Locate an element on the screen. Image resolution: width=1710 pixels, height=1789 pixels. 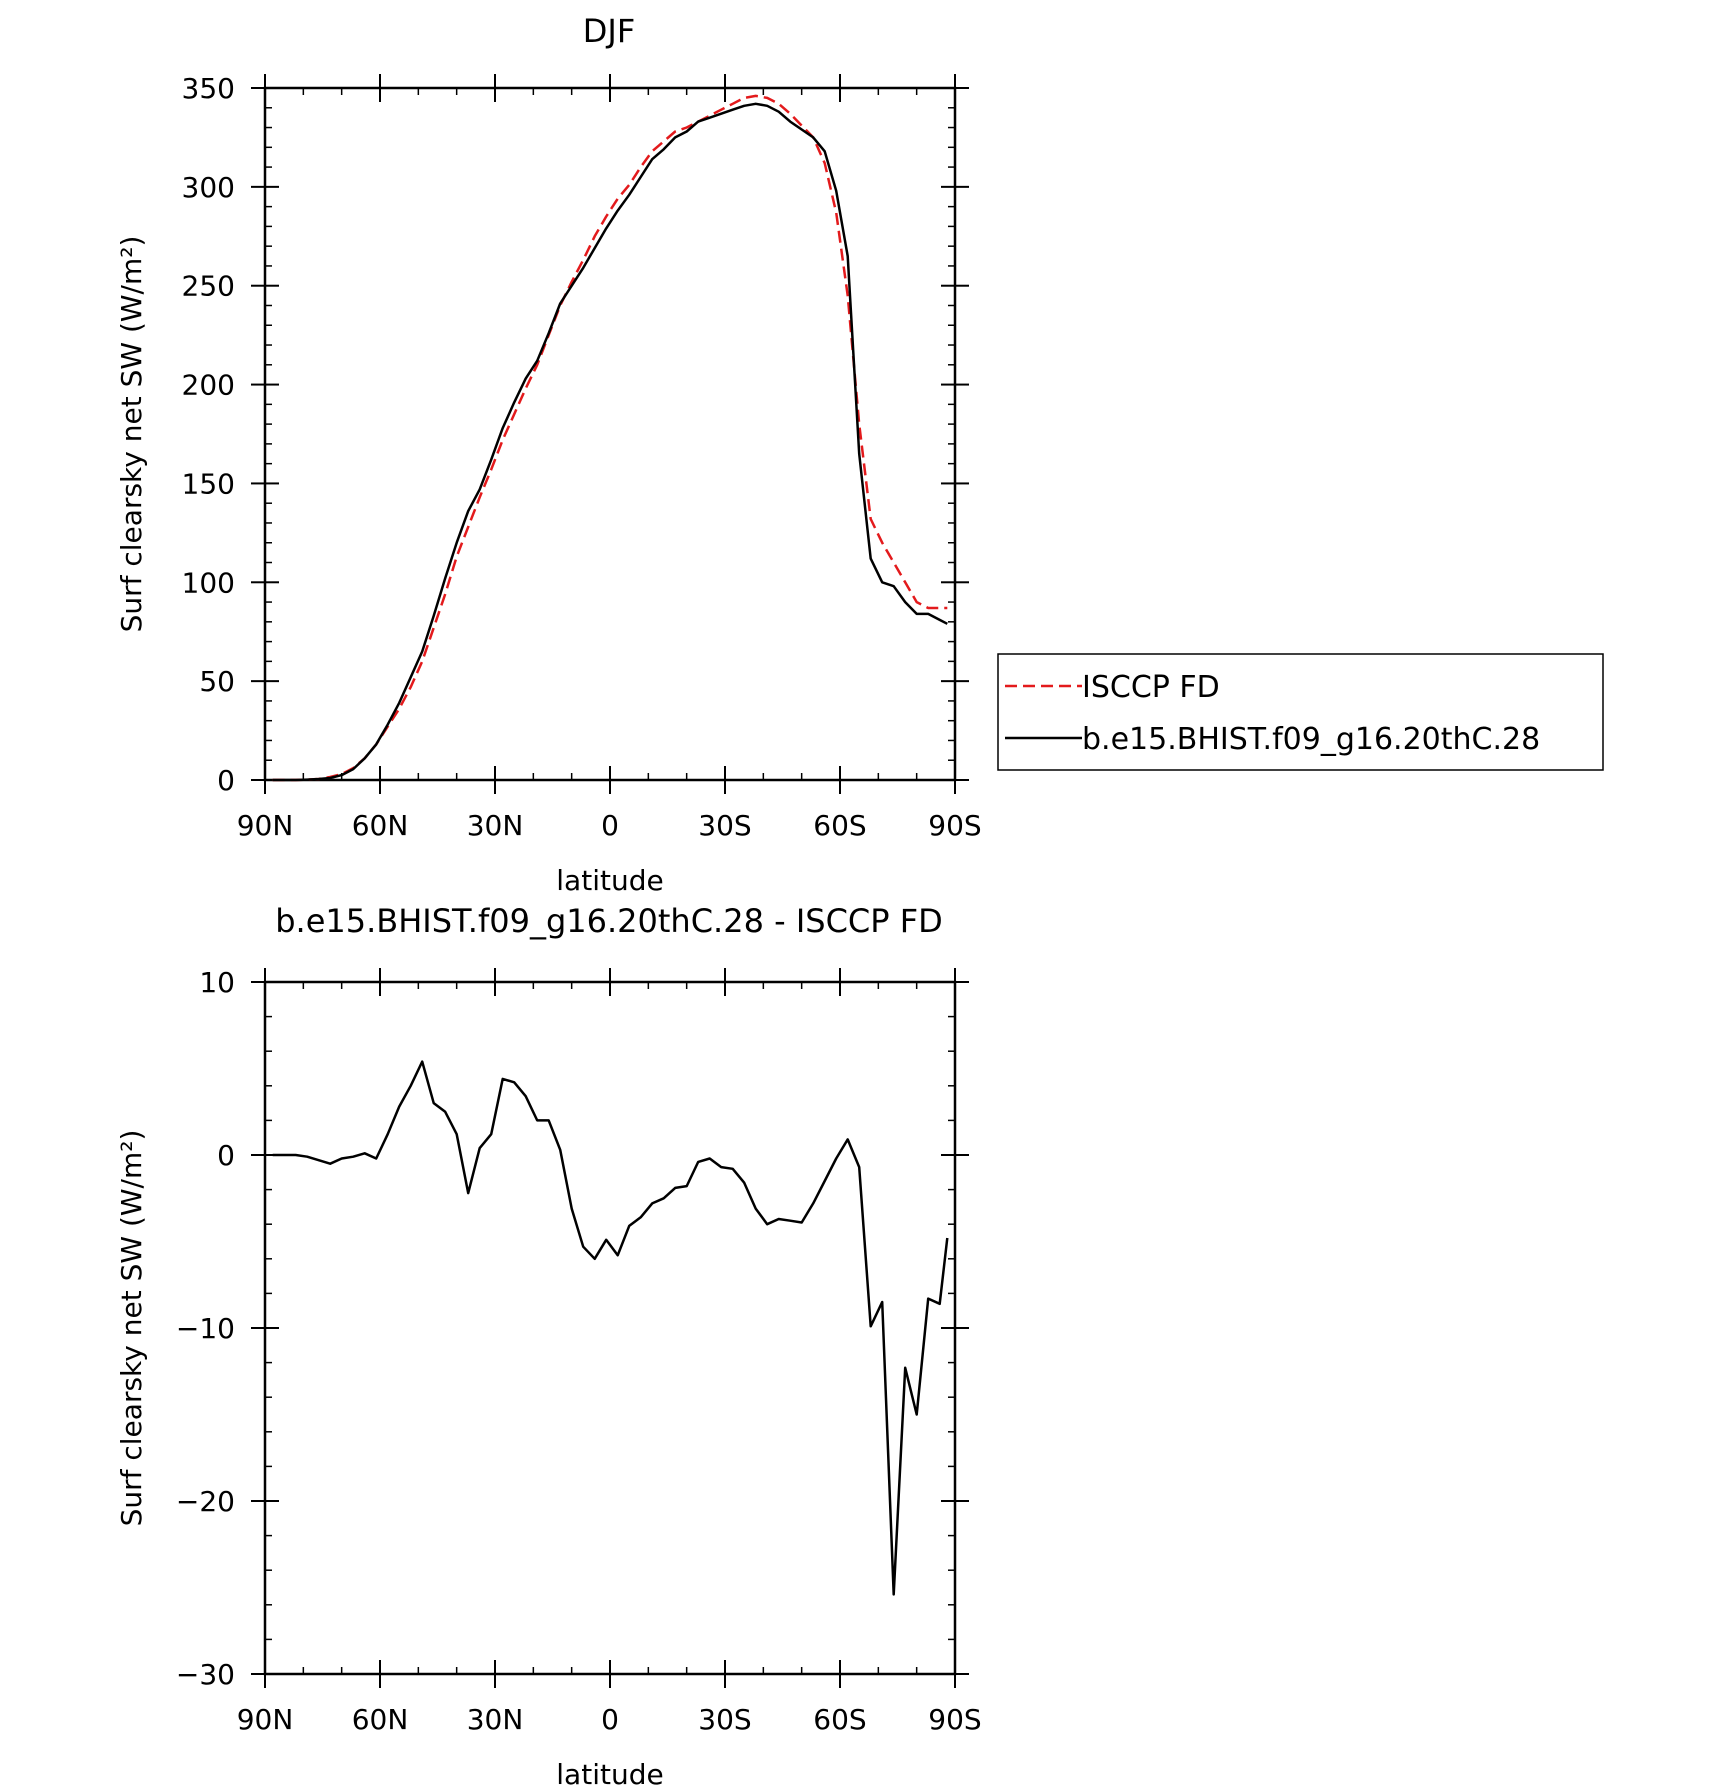
top-y-tick-label: 350 is located at coordinates (208, 88).